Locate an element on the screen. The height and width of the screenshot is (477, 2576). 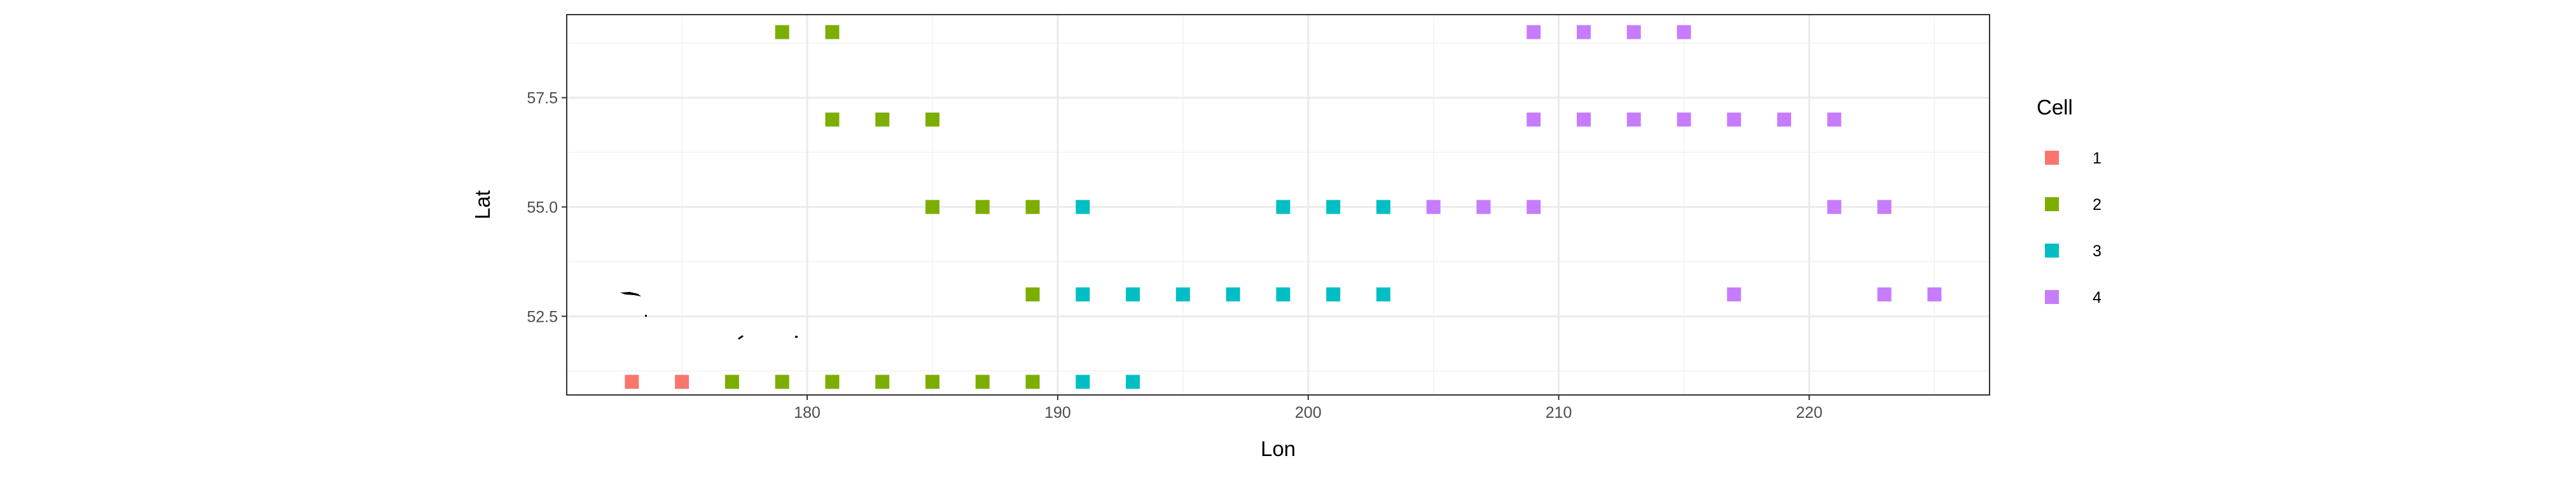
legend: Cell 1 2 3 4 is located at coordinates (2069, 201).